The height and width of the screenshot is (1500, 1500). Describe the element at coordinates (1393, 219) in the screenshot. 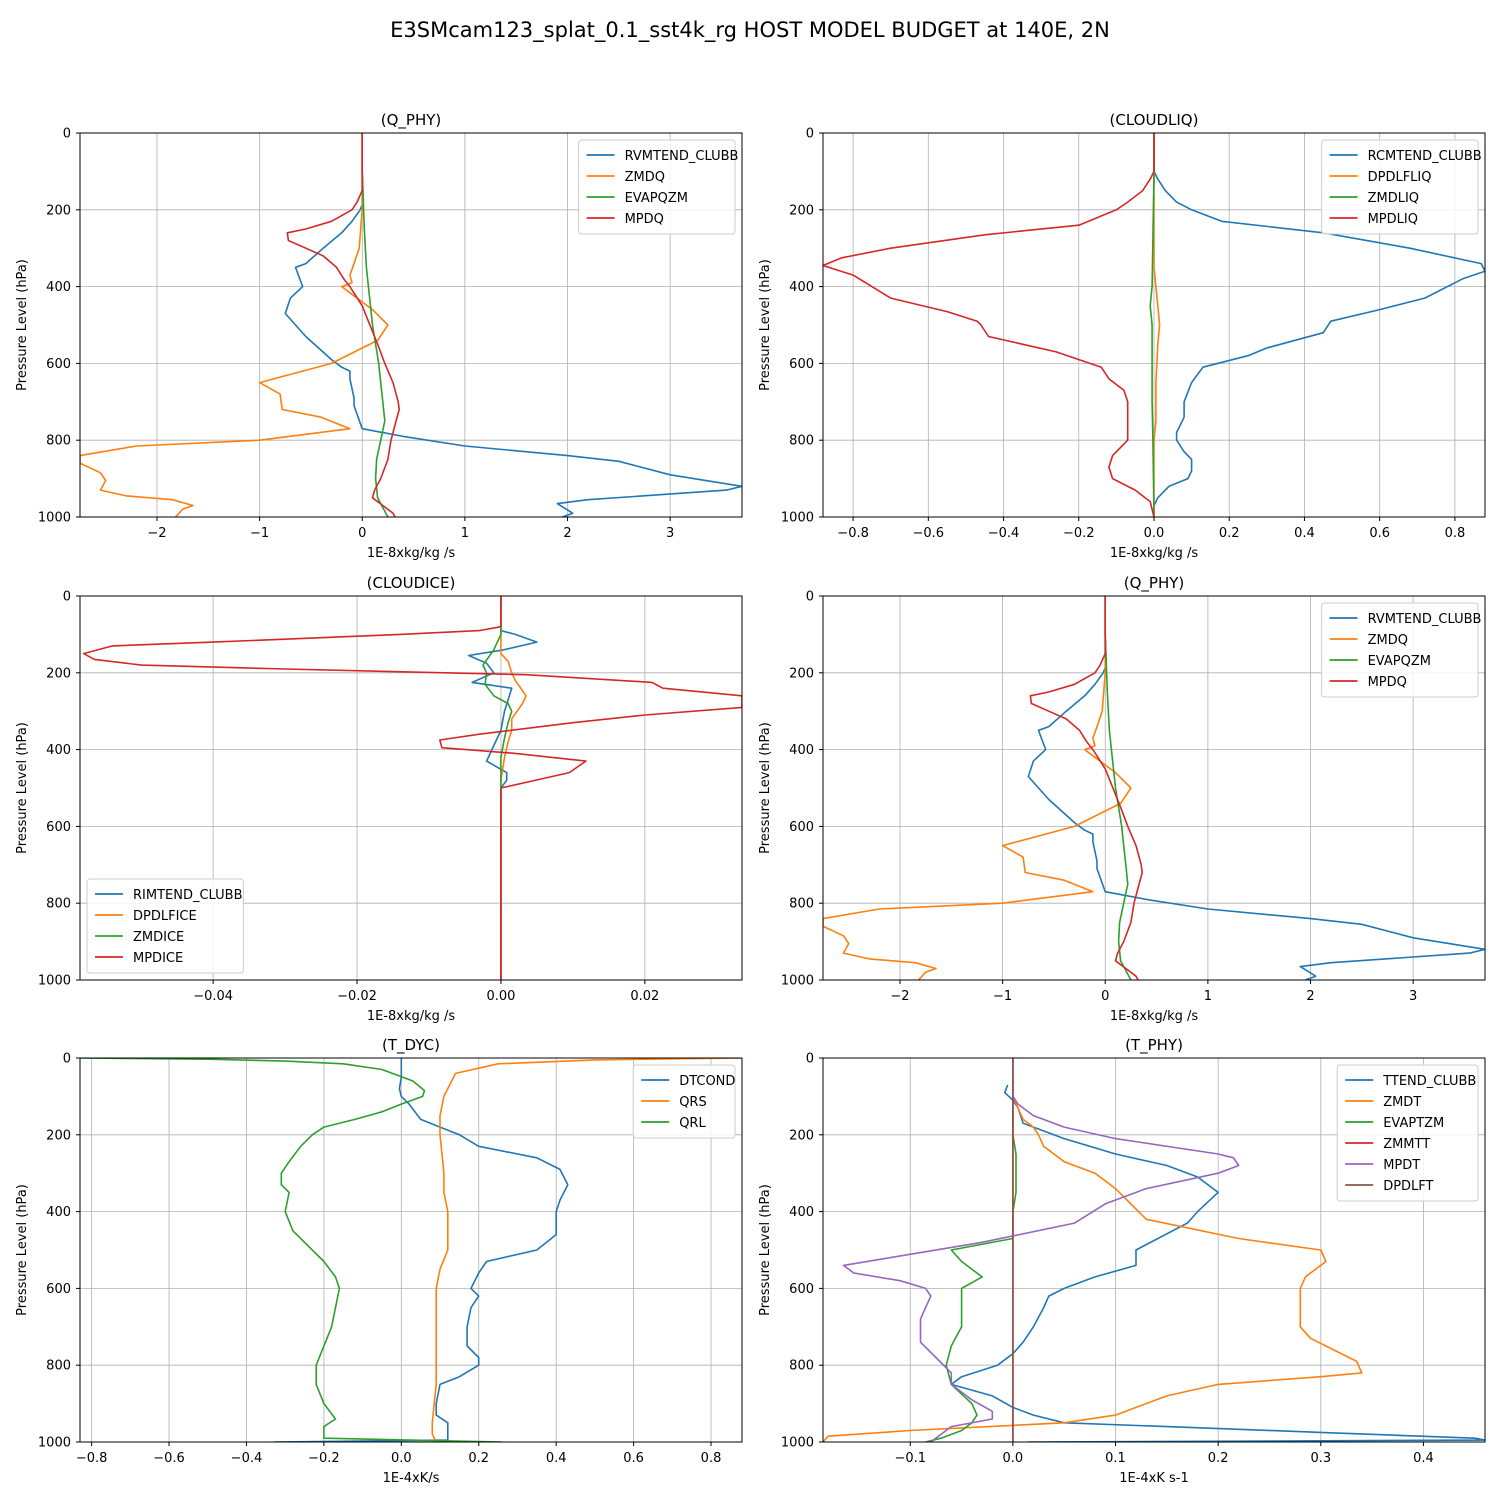

I see `legend-label: MPDLIQ` at that location.